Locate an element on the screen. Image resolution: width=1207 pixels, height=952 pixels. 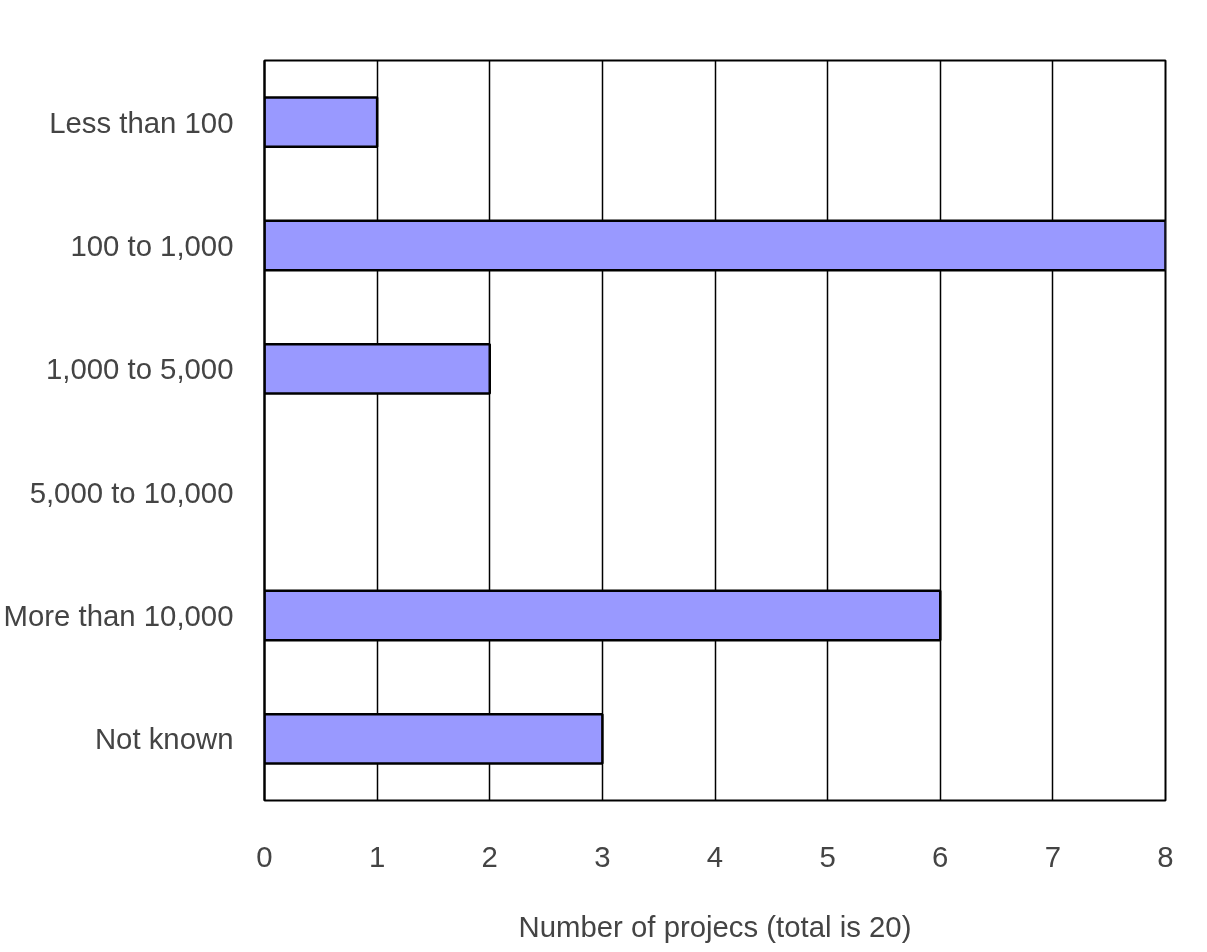
x-tick-label: 1 is located at coordinates (377, 856).